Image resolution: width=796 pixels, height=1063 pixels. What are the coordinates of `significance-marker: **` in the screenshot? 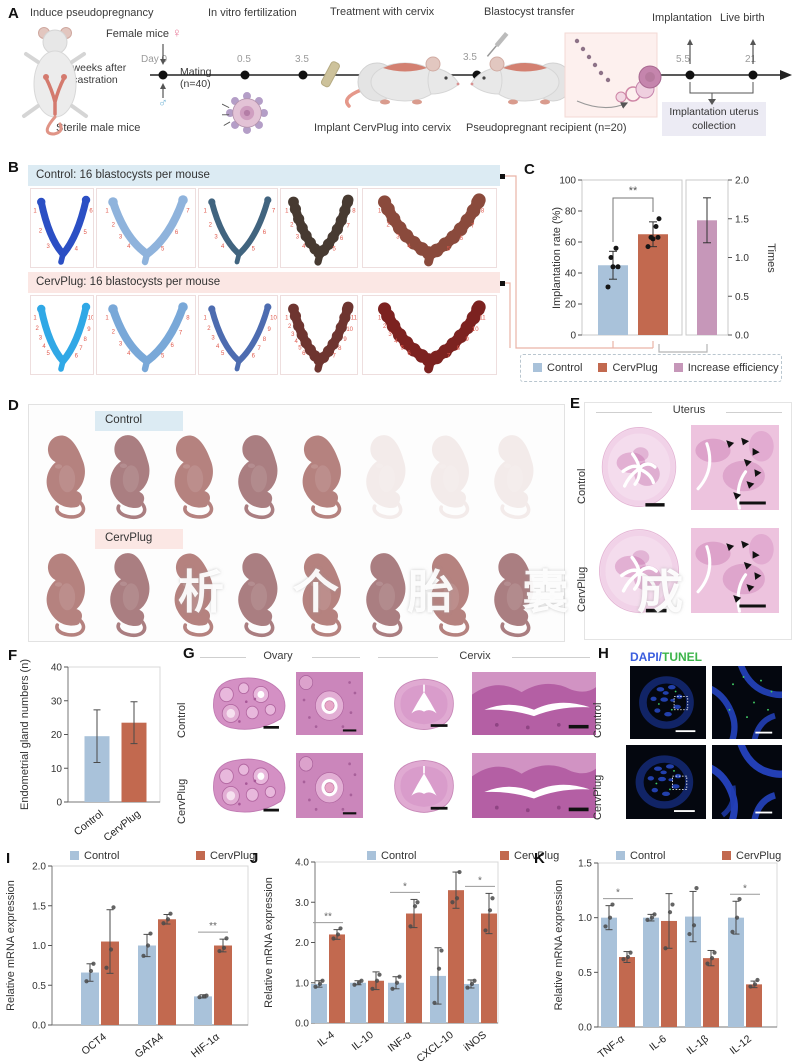 It's located at (328, 917).